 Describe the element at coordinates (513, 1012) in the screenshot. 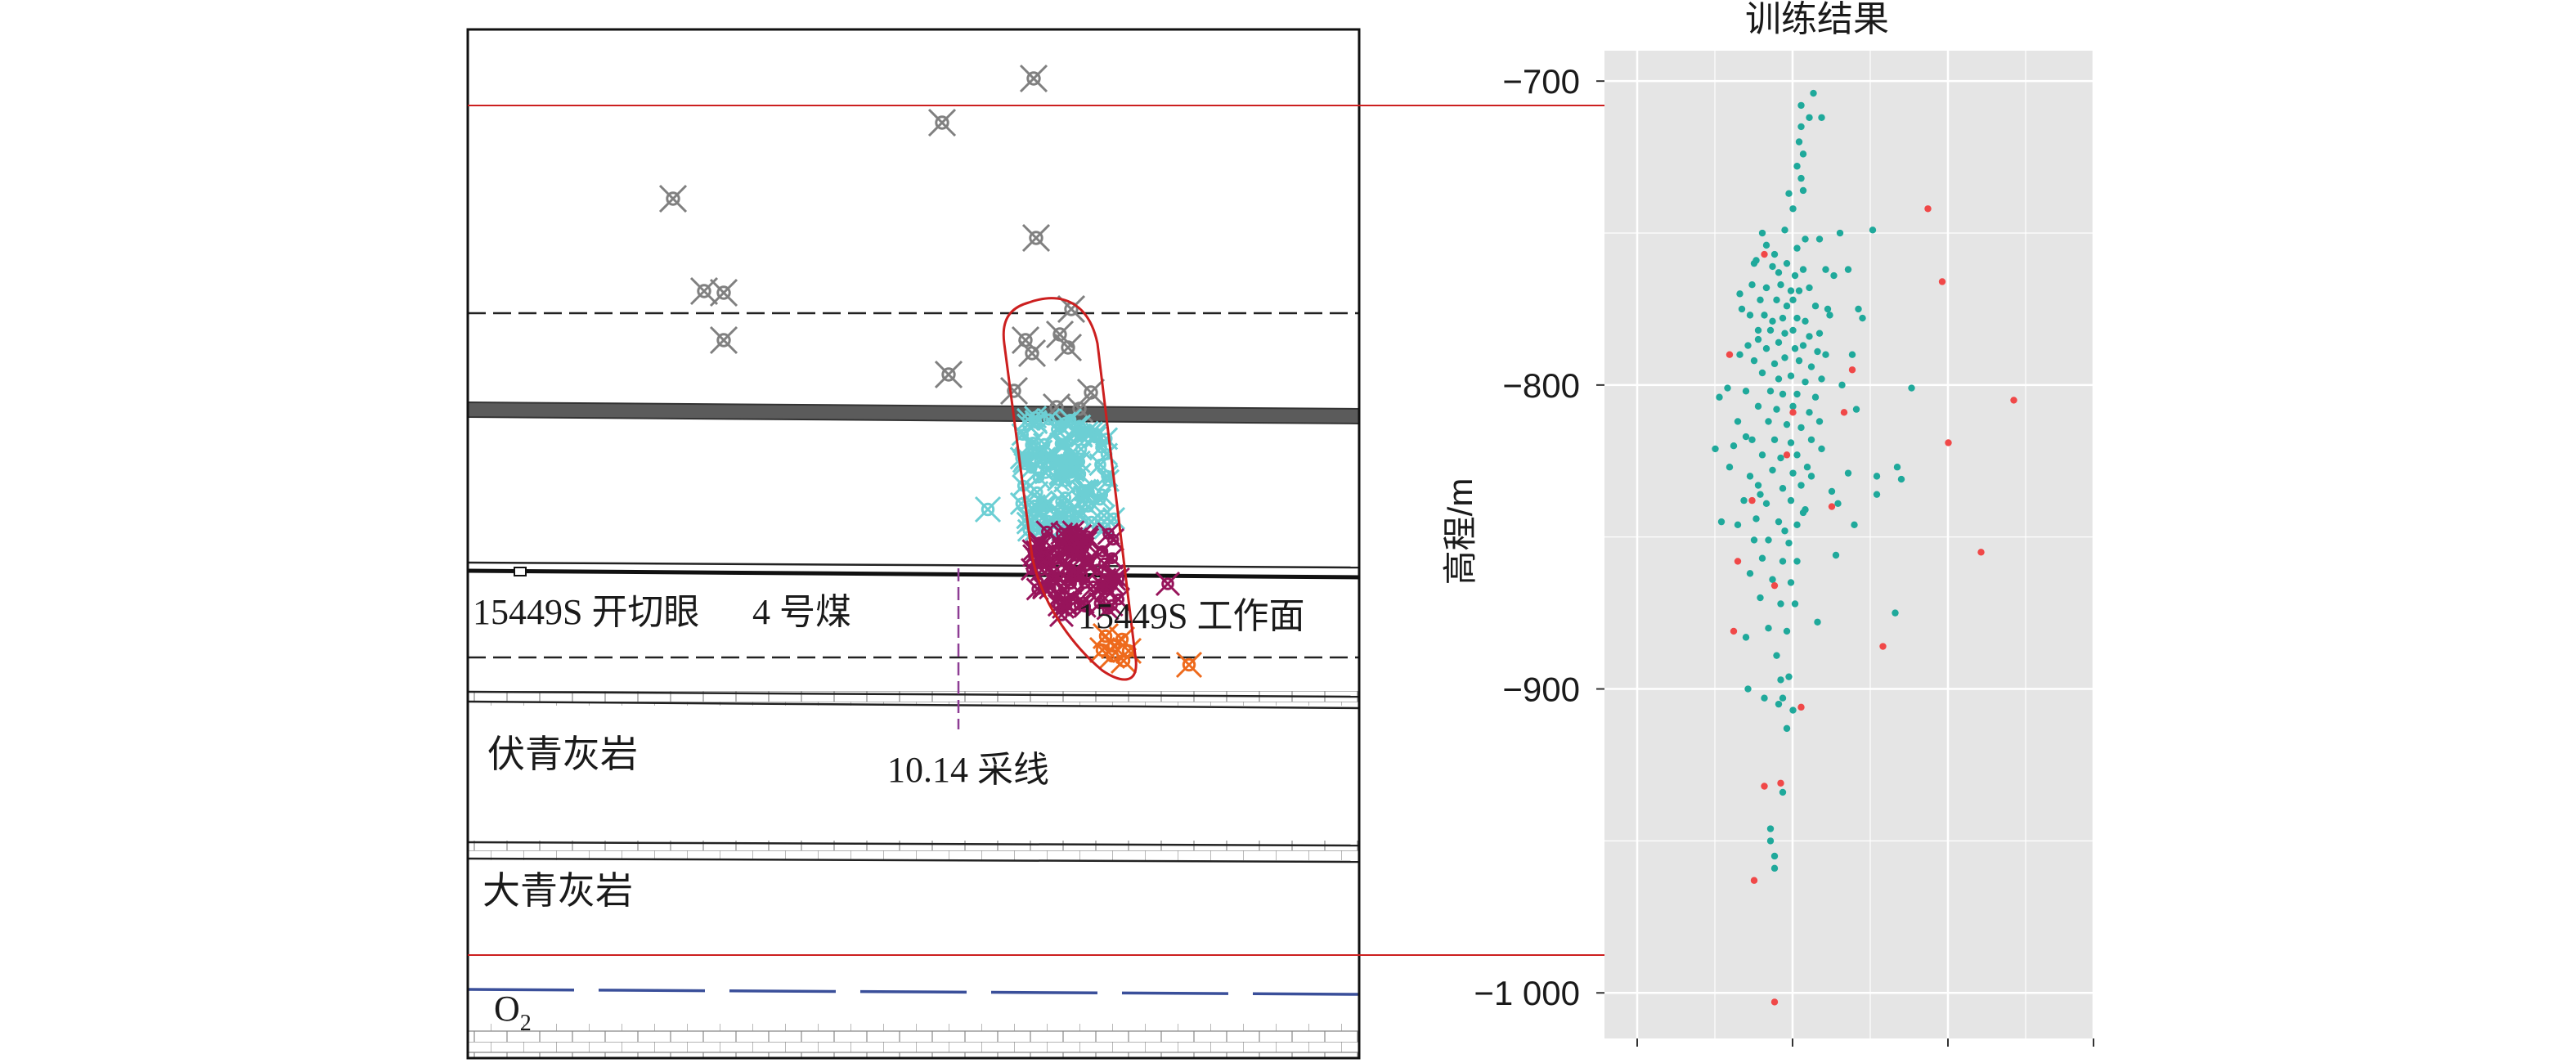

I see `o2-label: O2` at that location.